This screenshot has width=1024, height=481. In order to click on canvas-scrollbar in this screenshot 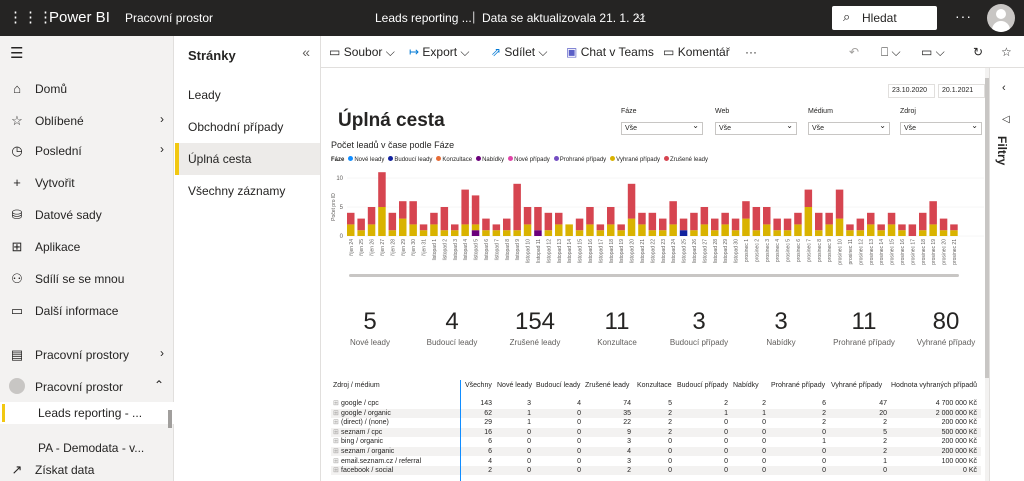, I will do `click(988, 274)`.